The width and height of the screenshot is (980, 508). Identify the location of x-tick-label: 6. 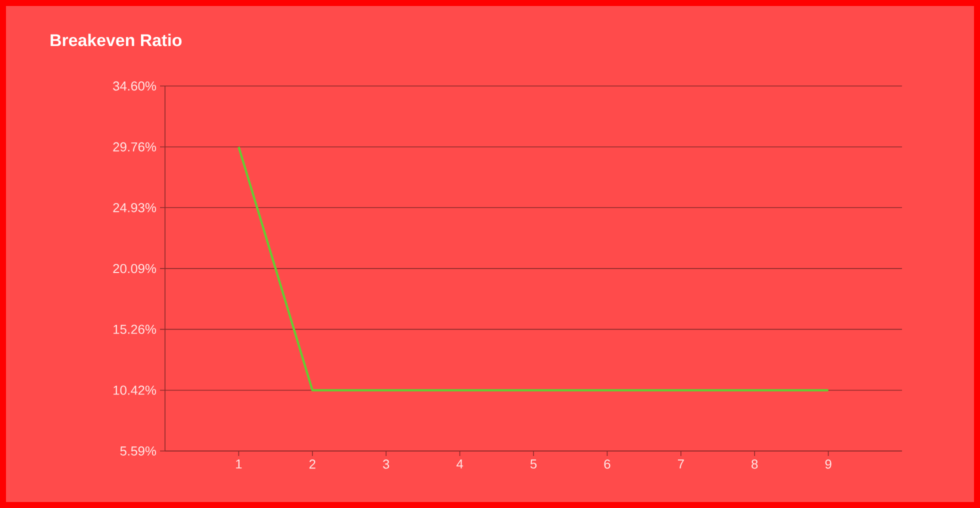
(607, 464).